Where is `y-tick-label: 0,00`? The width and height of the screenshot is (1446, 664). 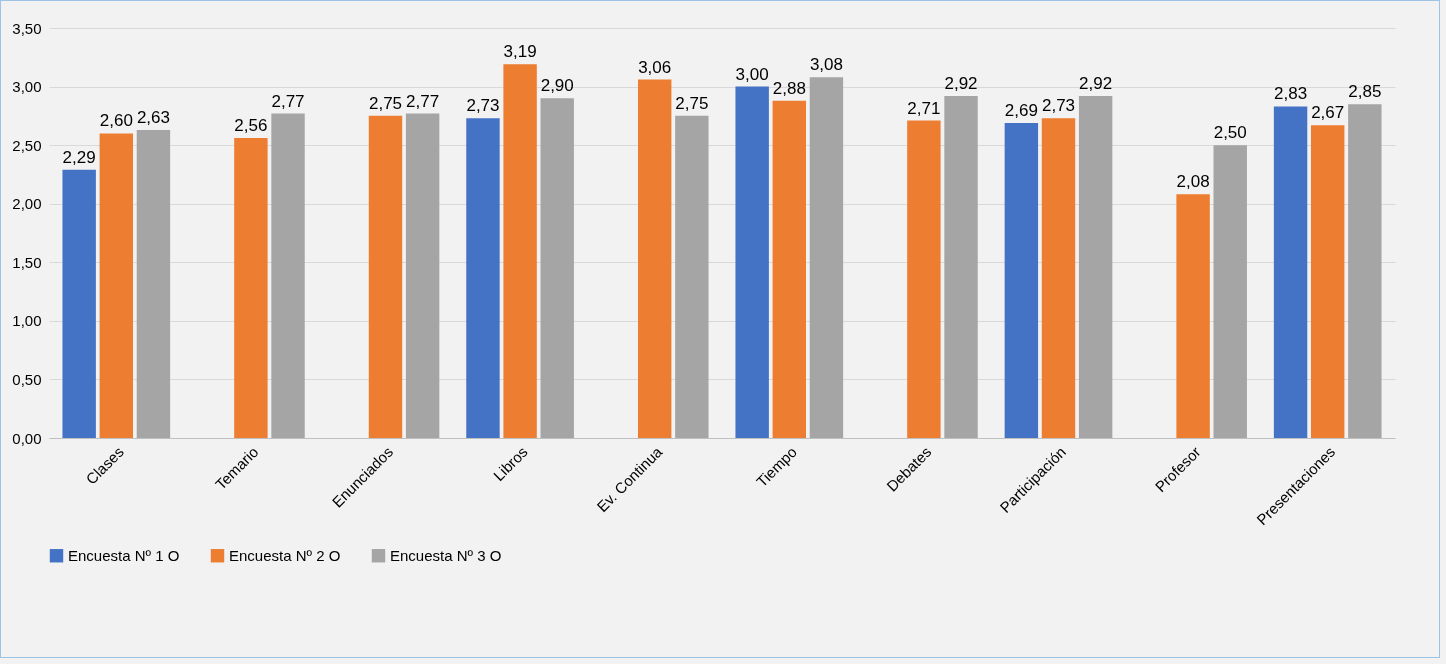
y-tick-label: 0,00 is located at coordinates (27, 438).